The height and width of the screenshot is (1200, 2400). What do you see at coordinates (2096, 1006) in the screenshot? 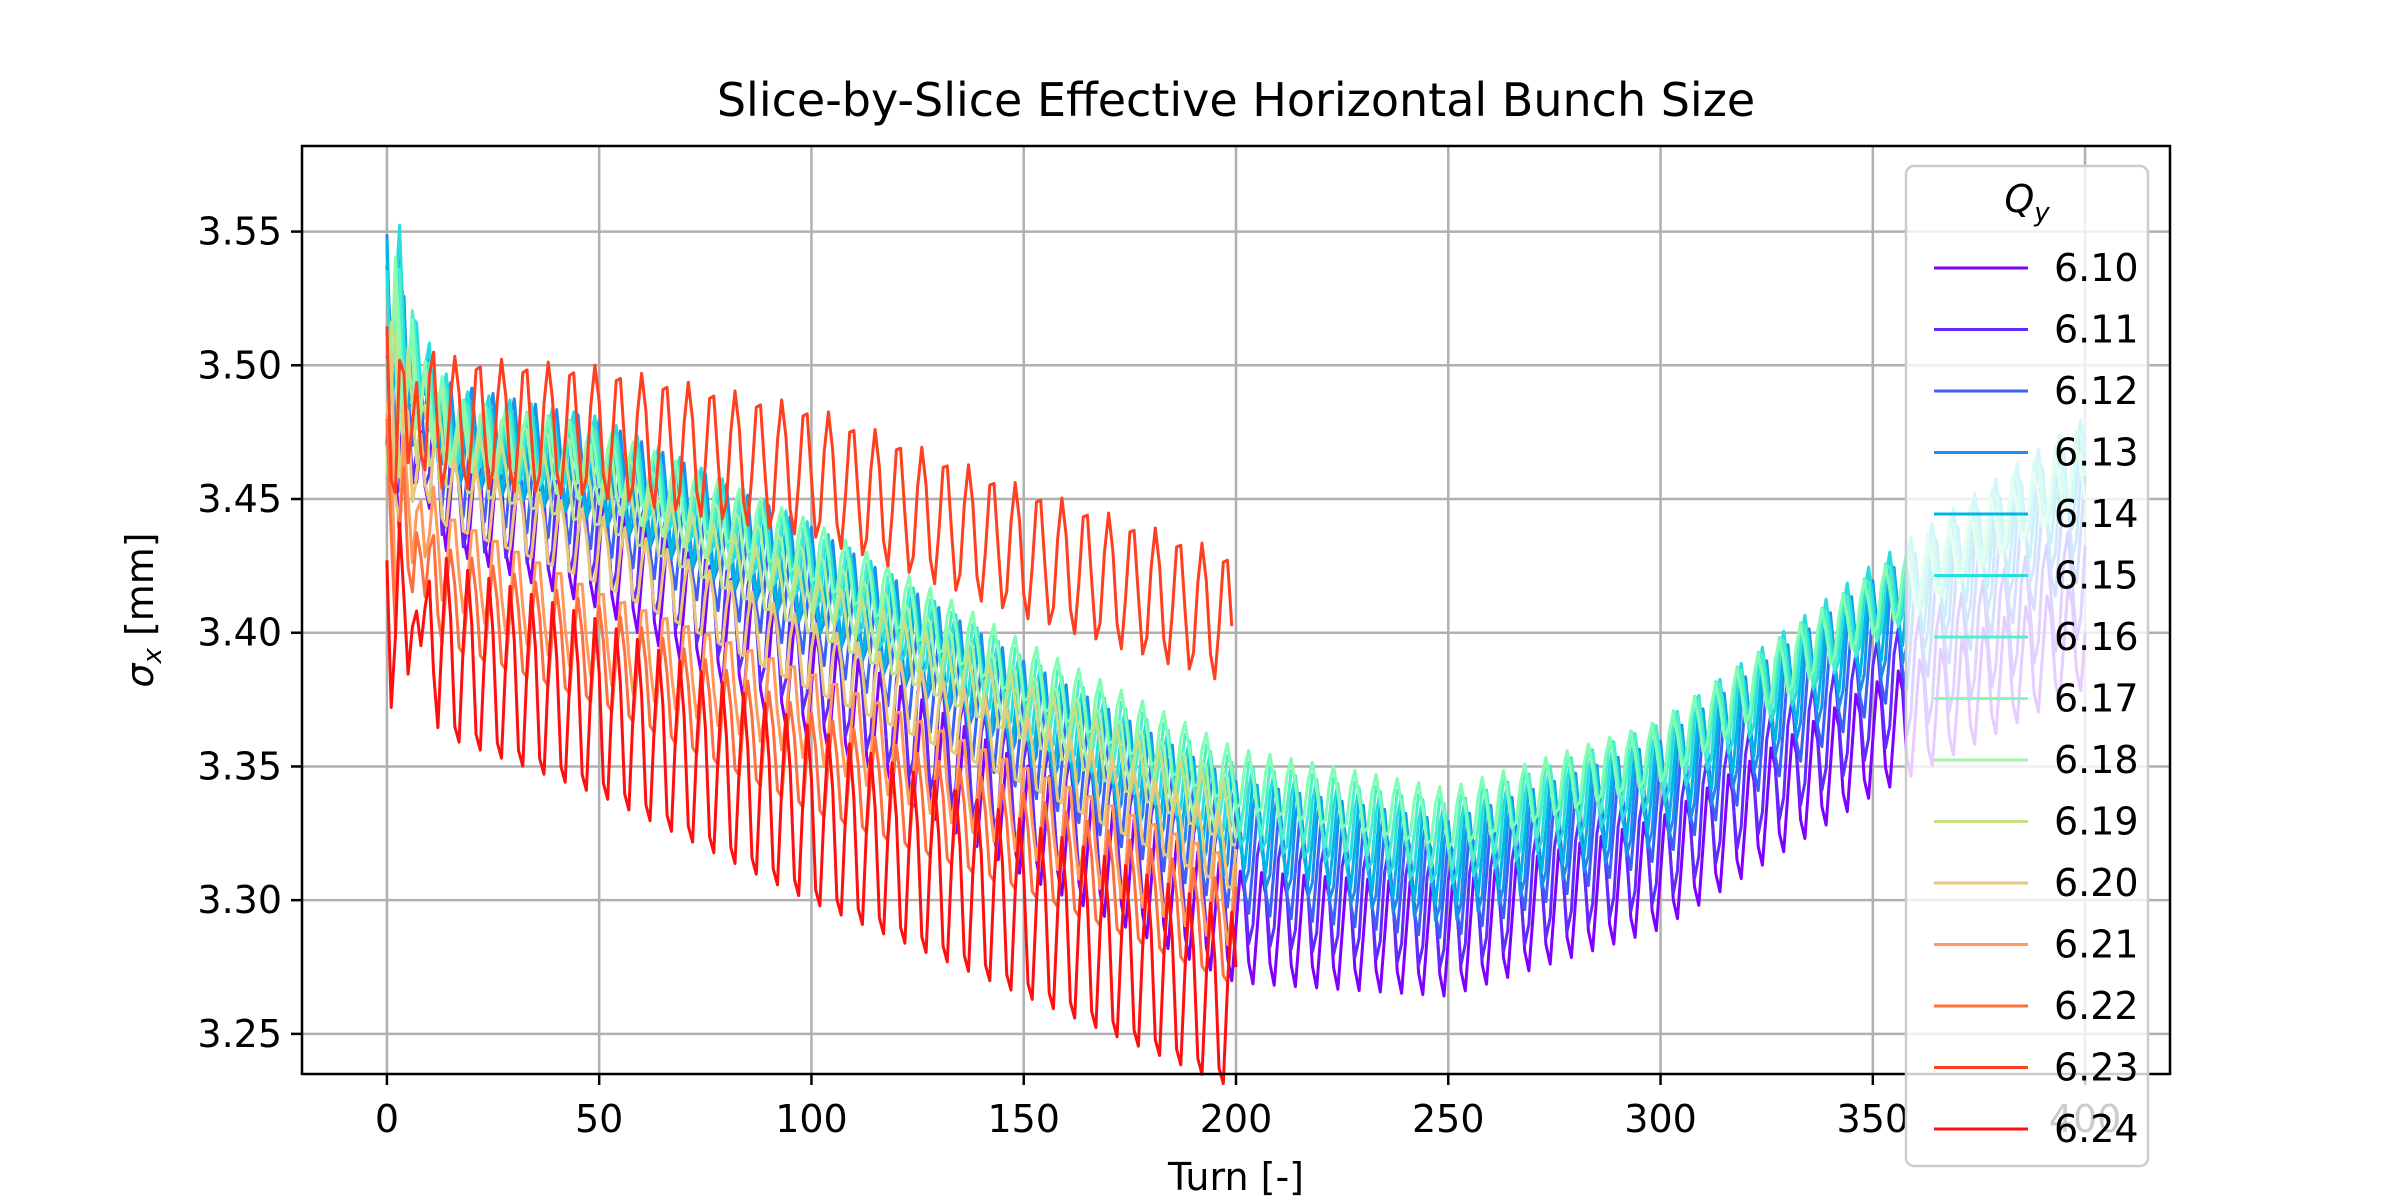
I see `legend-label: 6.22` at bounding box center [2096, 1006].